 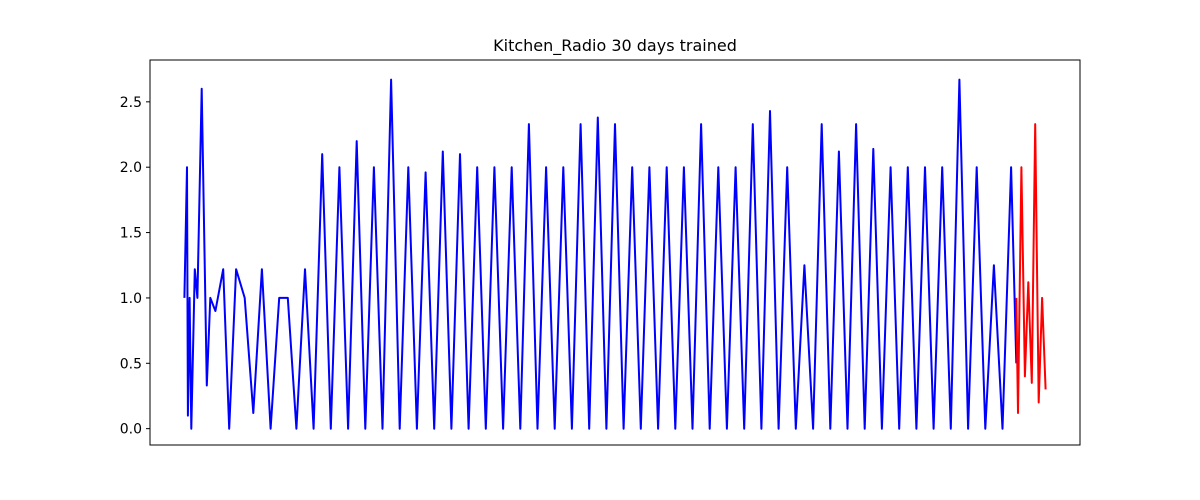 I want to click on y-tick-label: 1.5, so click(x=131, y=234).